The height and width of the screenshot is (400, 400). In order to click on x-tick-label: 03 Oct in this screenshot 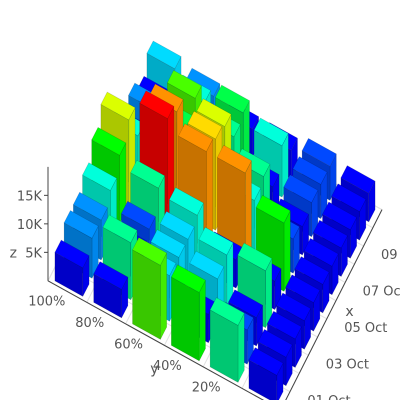, I will do `click(347, 364)`.